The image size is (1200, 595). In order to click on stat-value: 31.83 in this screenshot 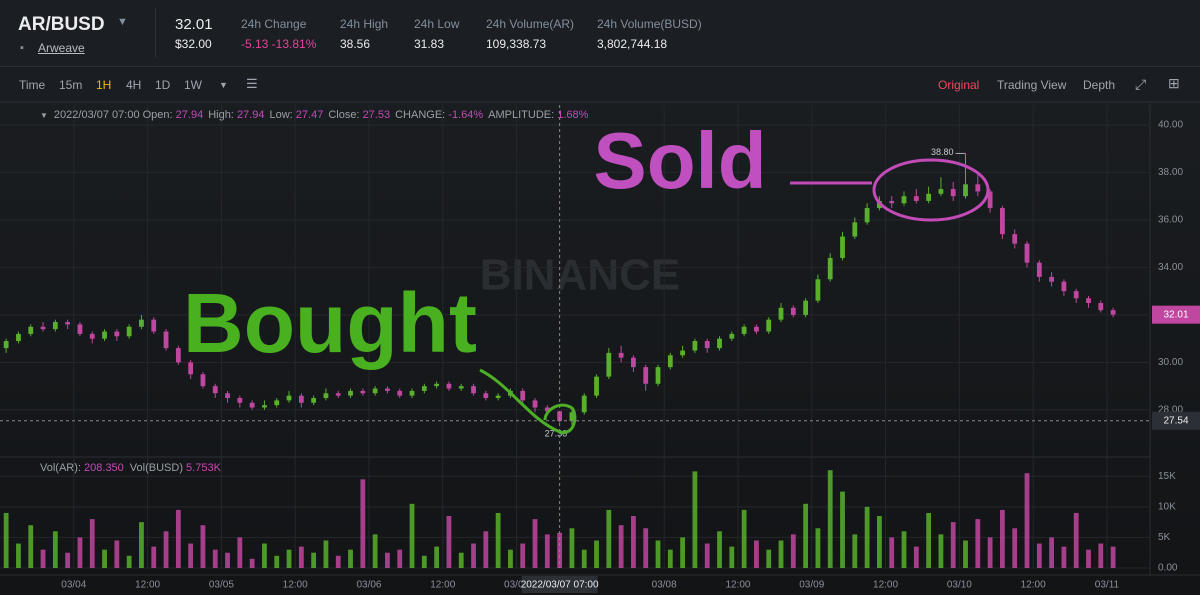, I will do `click(429, 44)`.